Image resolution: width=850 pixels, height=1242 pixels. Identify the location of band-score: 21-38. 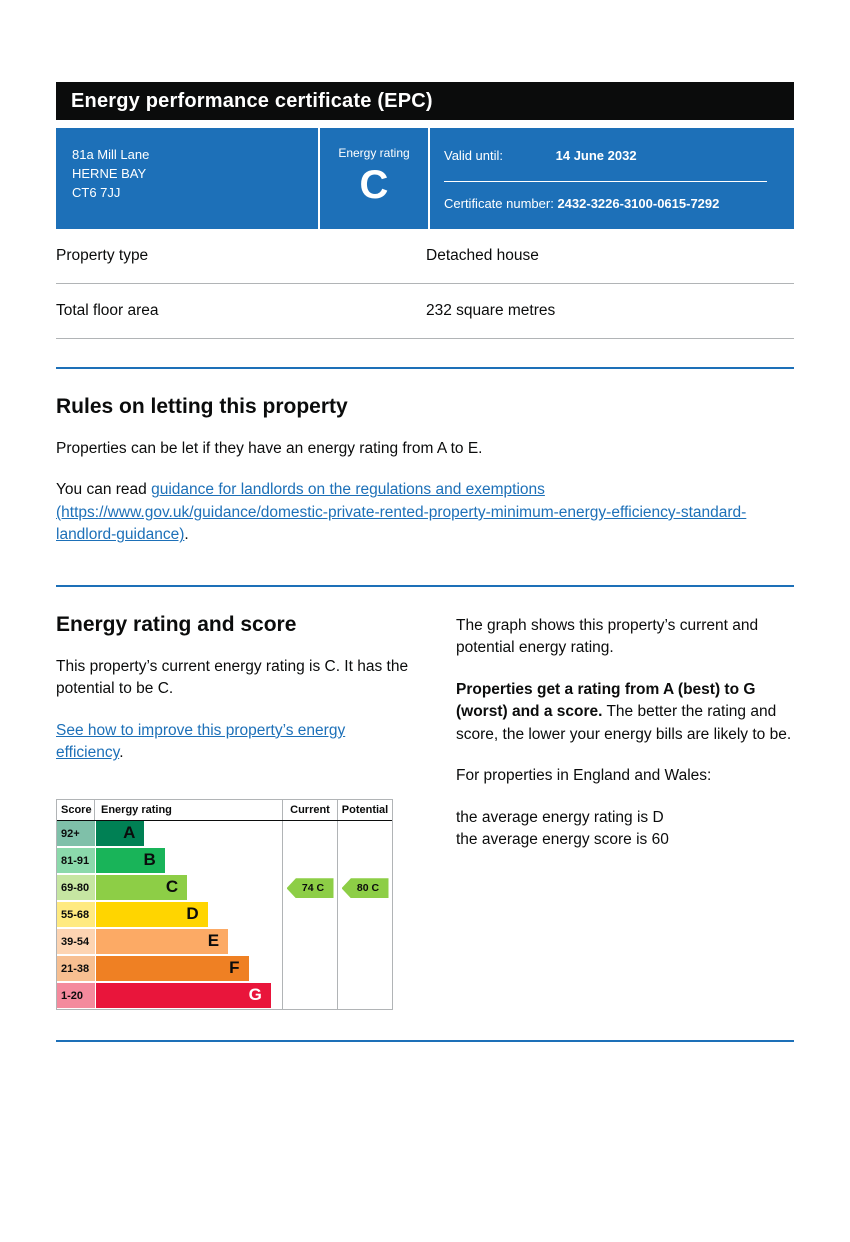
(76, 968).